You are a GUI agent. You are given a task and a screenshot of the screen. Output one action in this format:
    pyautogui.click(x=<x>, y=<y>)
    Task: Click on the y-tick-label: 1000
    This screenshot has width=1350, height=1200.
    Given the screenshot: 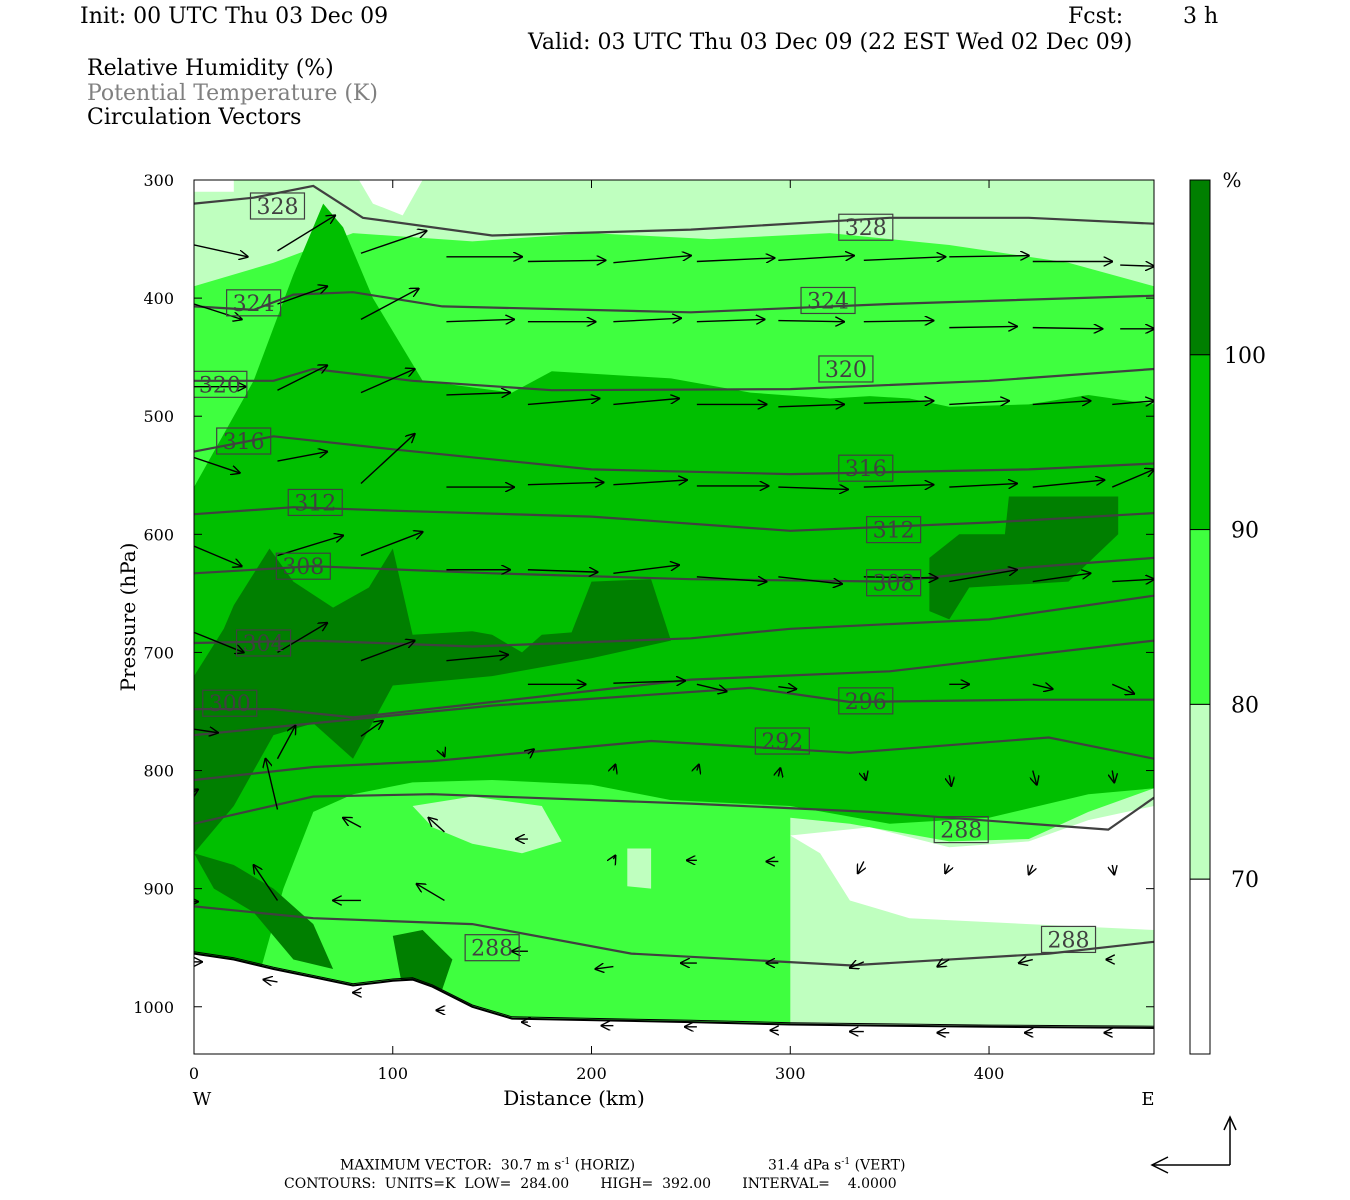 What is the action you would take?
    pyautogui.click(x=153, y=1007)
    